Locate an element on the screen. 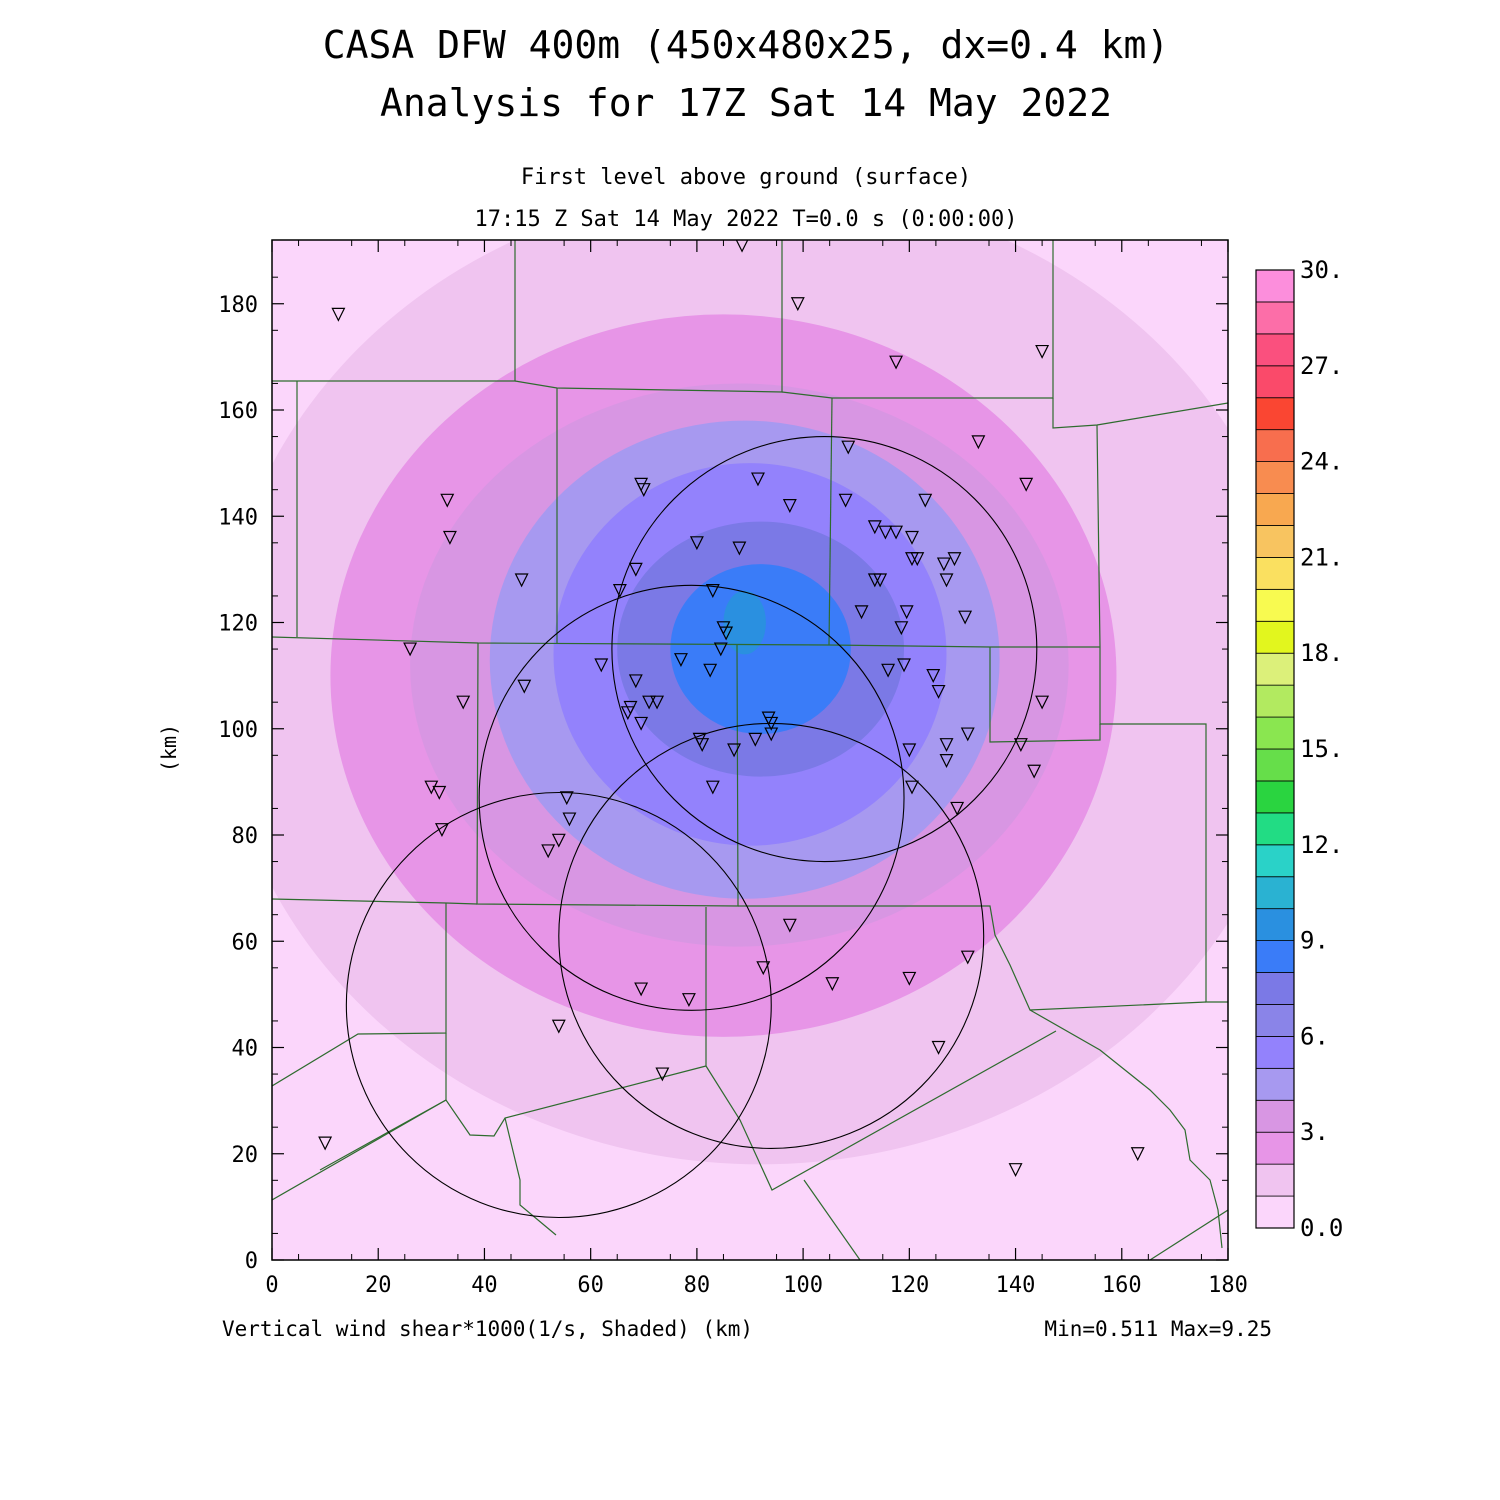 This screenshot has width=1500, height=1500. x-tick-label: 80 is located at coordinates (697, 1285).